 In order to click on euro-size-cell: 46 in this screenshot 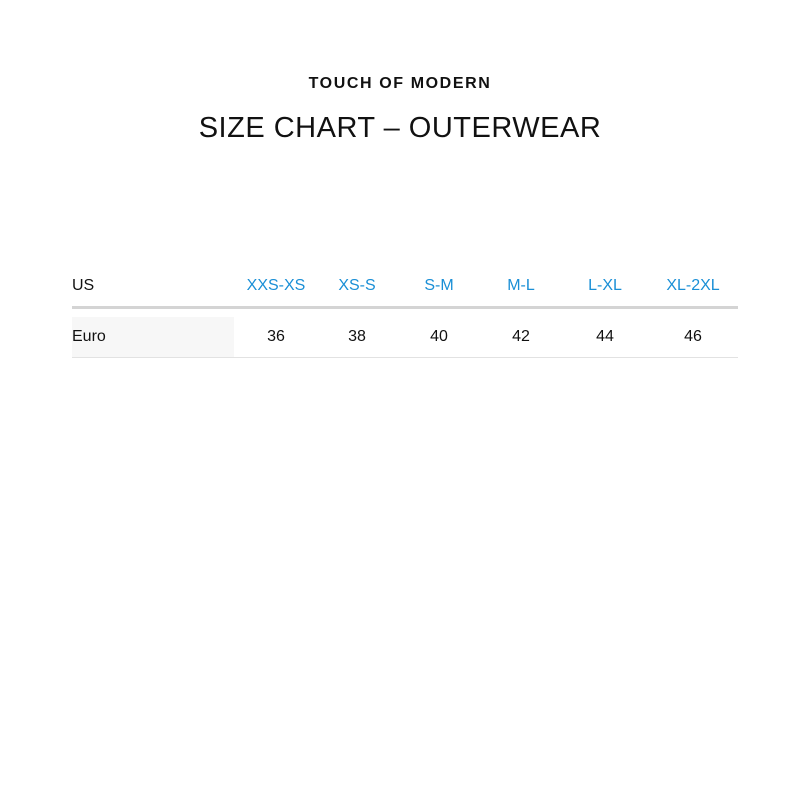, I will do `click(693, 336)`.